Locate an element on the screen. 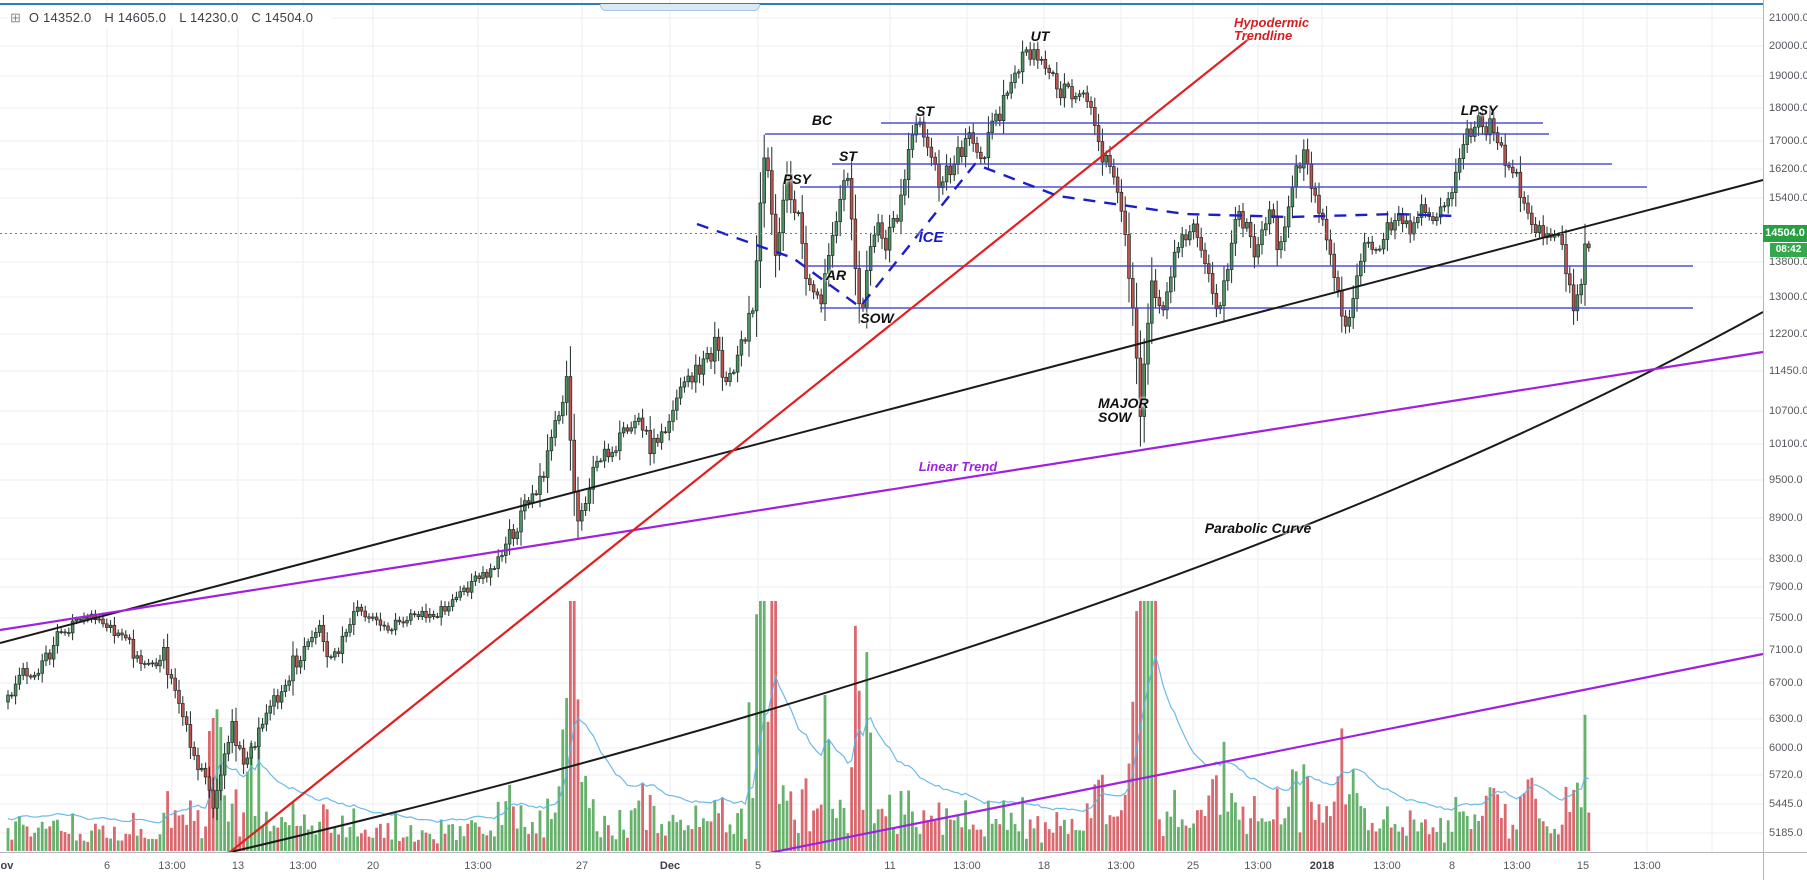  price-label-7100.0: 7100.0 is located at coordinates (1786, 650).